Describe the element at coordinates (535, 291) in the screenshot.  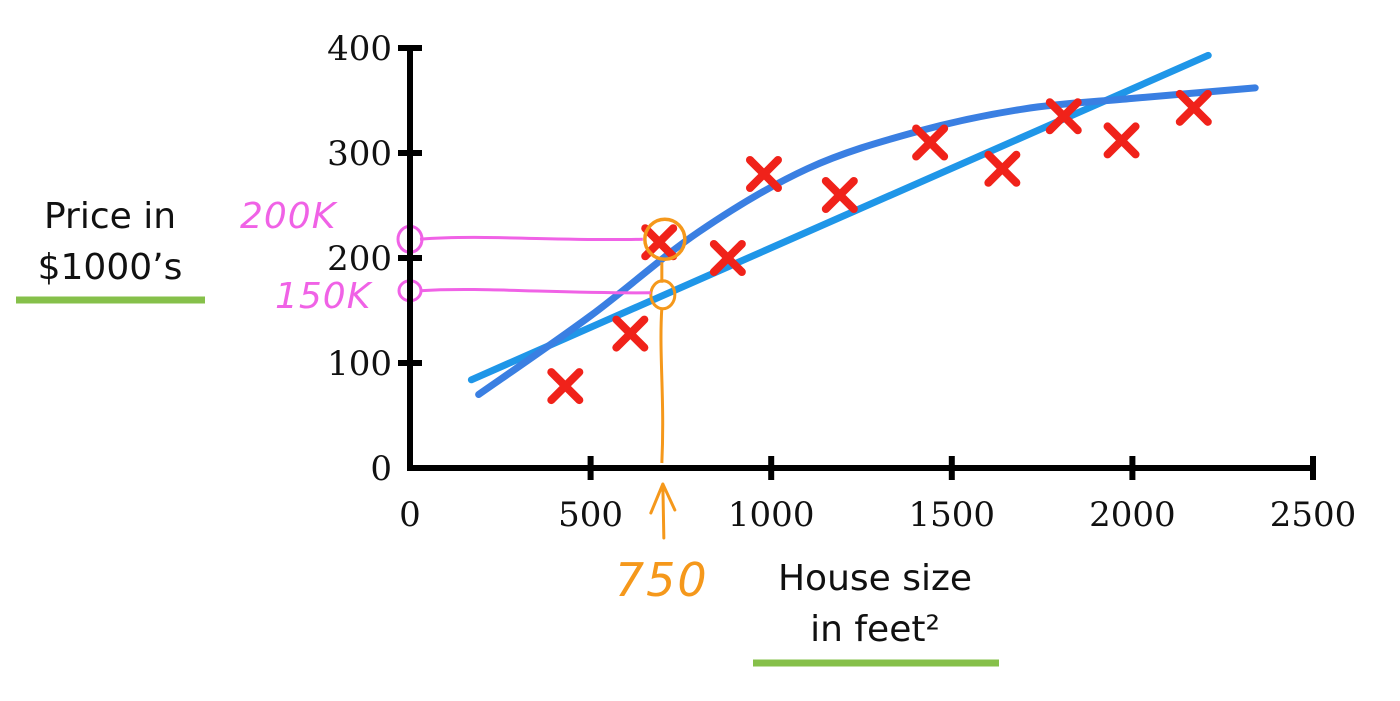
I see `y-guide-line-150k` at that location.